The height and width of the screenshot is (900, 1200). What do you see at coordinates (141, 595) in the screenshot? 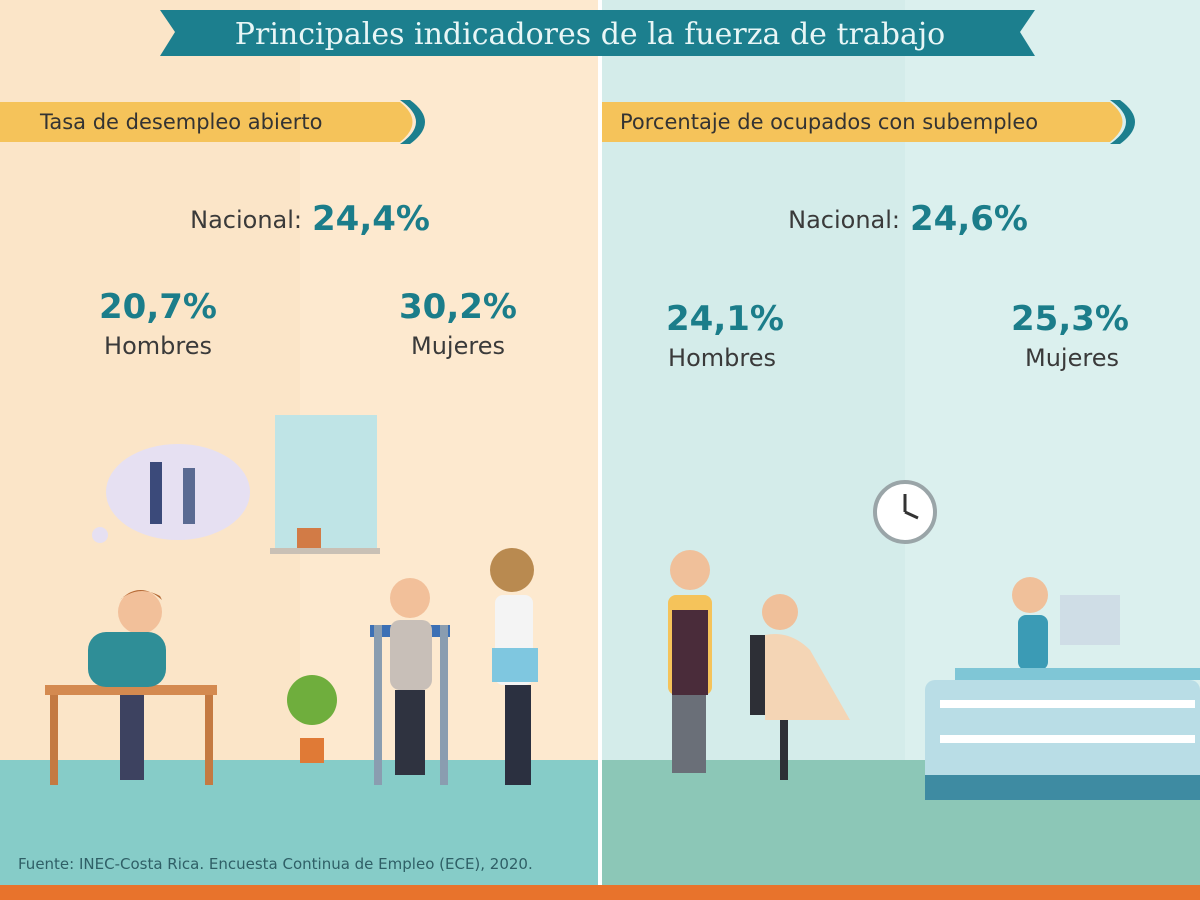
I see `person-hair` at bounding box center [141, 595].